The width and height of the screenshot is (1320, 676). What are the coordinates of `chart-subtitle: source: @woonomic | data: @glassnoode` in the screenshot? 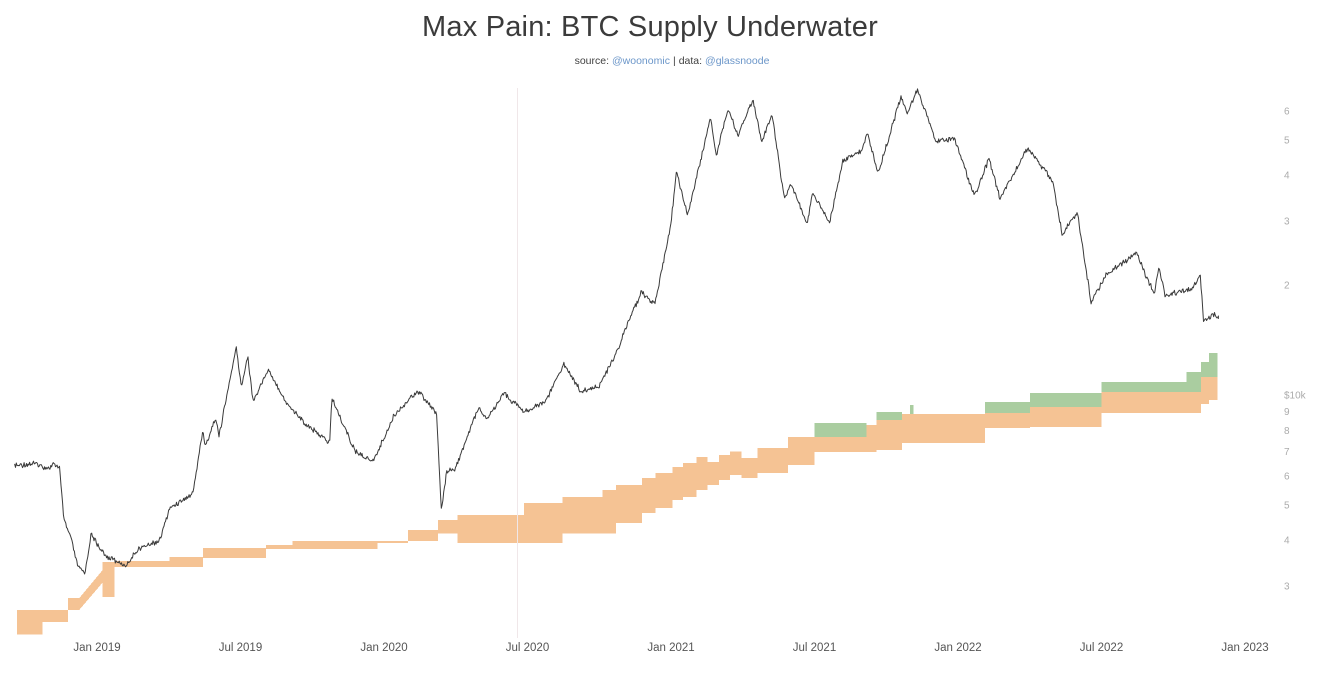 It's located at (666, 61).